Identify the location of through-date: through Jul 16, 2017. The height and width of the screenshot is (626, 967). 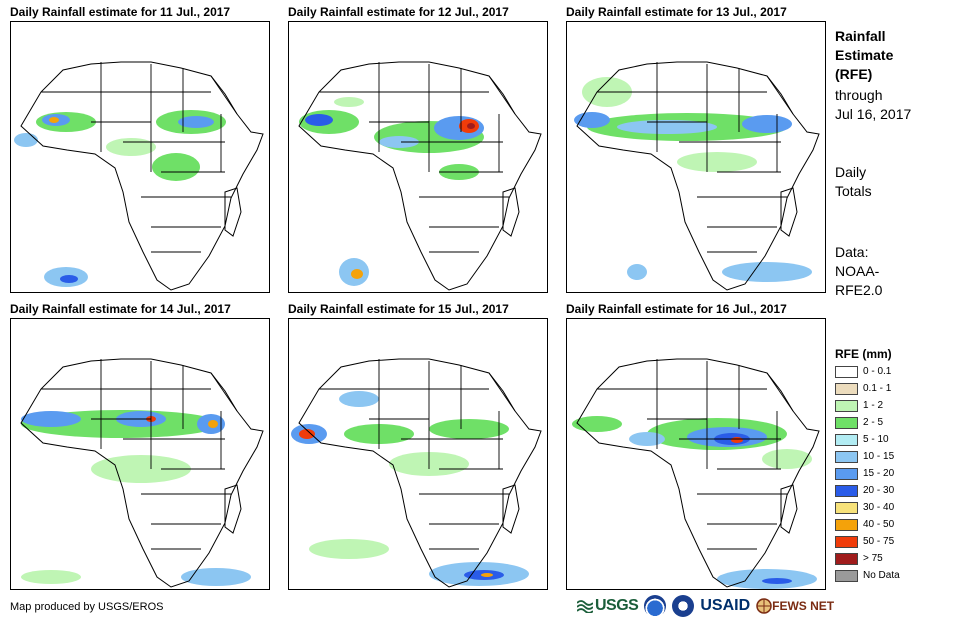
(873, 105).